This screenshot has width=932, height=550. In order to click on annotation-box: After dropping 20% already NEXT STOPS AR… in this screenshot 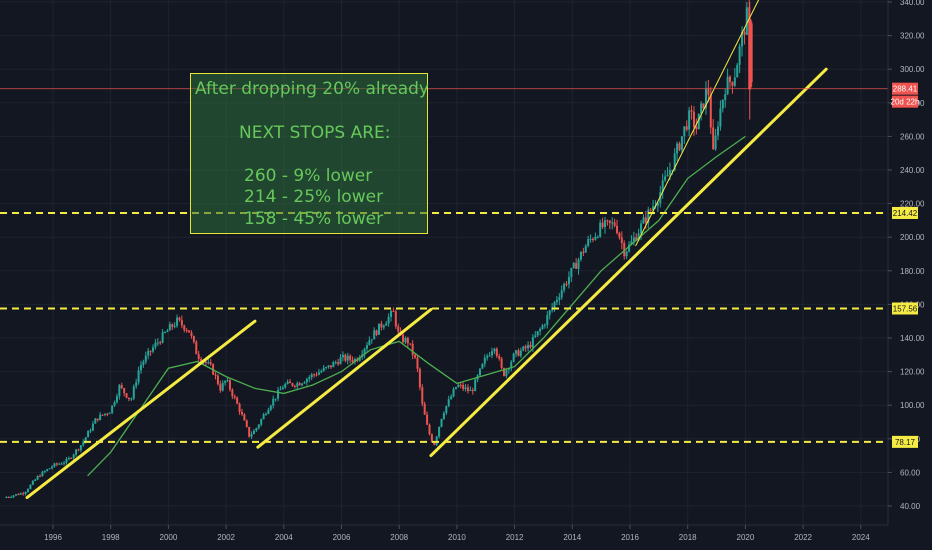, I will do `click(309, 153)`.